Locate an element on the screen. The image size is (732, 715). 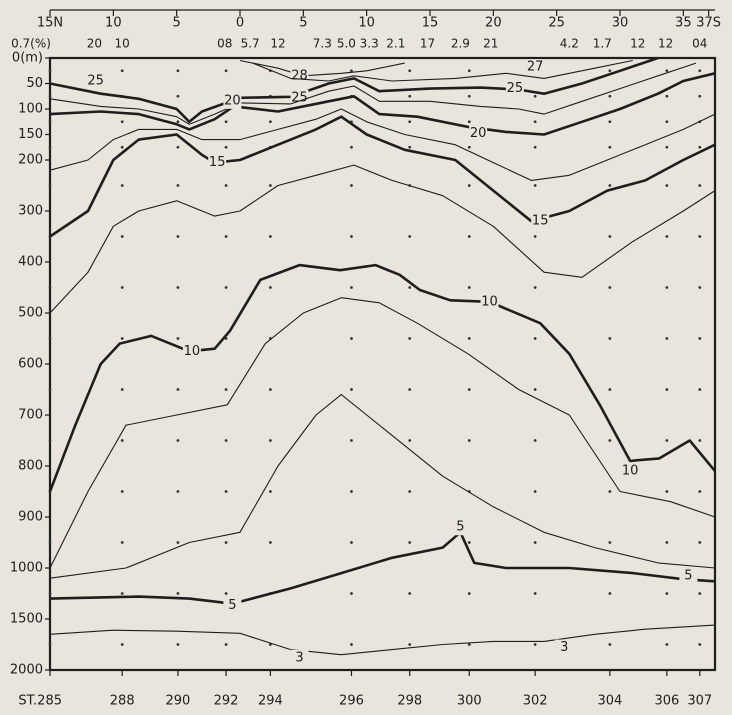
station-label: 288 is located at coordinates (122, 701).